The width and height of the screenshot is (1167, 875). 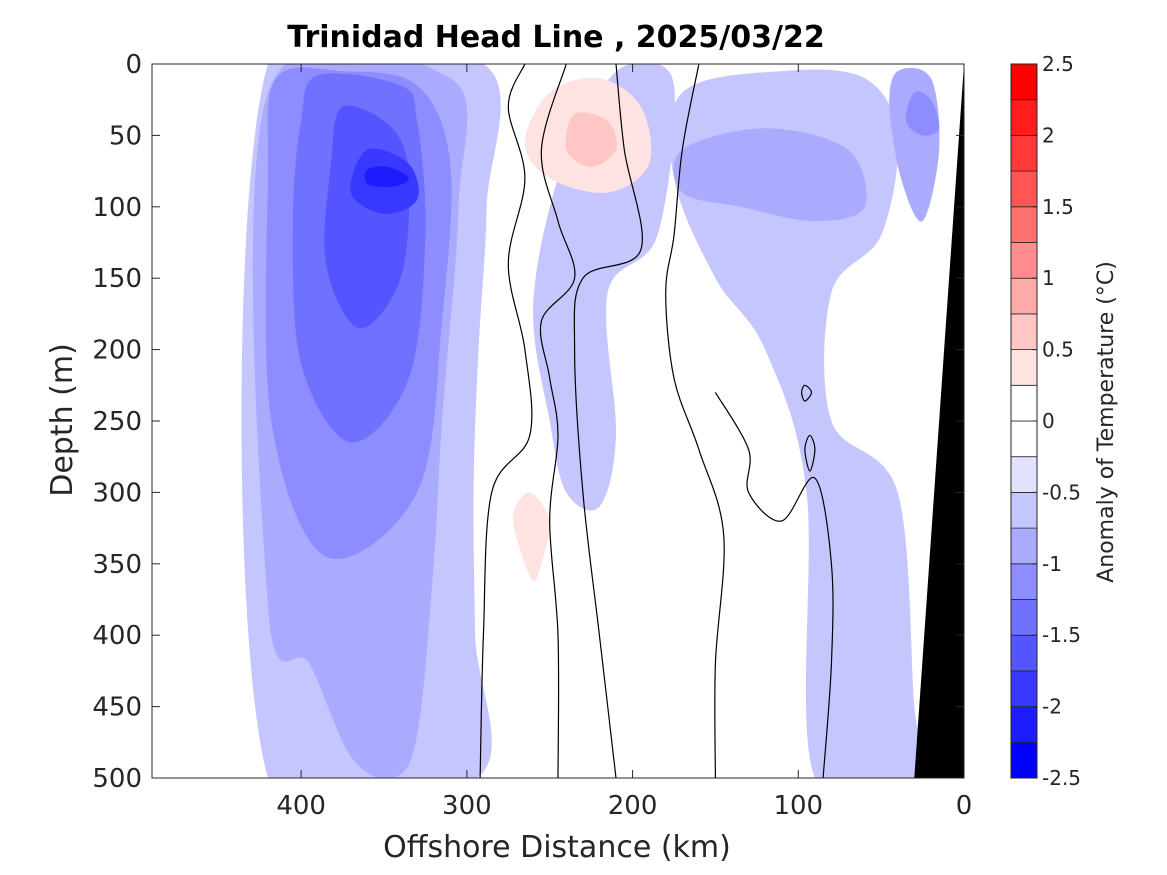 I want to click on x-tick-label: 0, so click(x=964, y=806).